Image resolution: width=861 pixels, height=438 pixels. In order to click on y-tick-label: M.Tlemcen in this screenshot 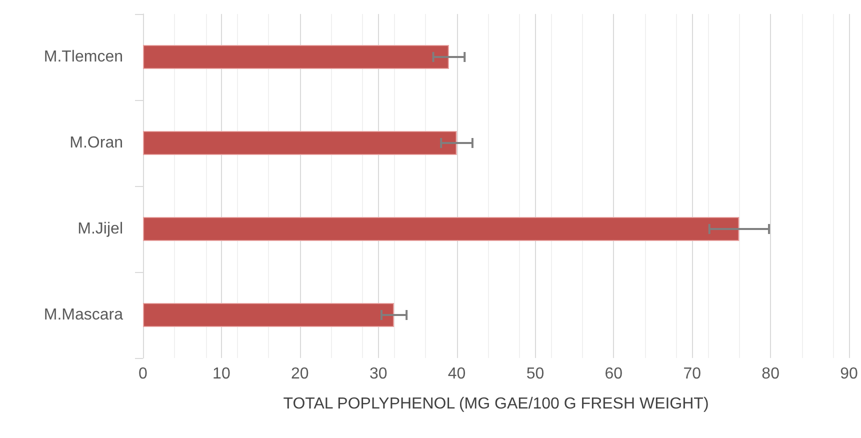, I will do `click(83, 57)`.